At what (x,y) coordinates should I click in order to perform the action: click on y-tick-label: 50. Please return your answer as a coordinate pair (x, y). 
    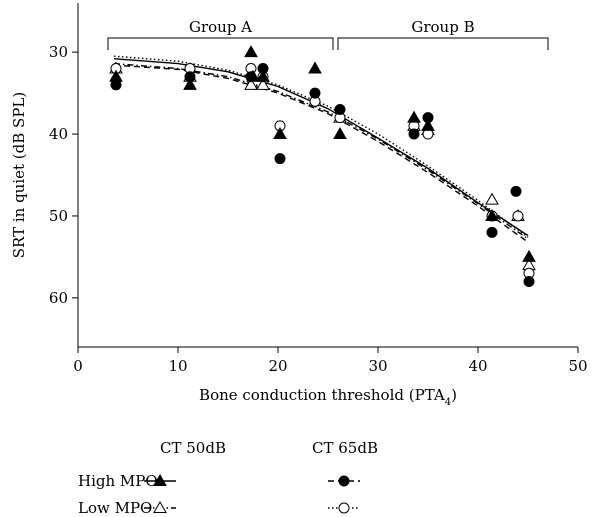
    Looking at the image, I should click on (58, 216).